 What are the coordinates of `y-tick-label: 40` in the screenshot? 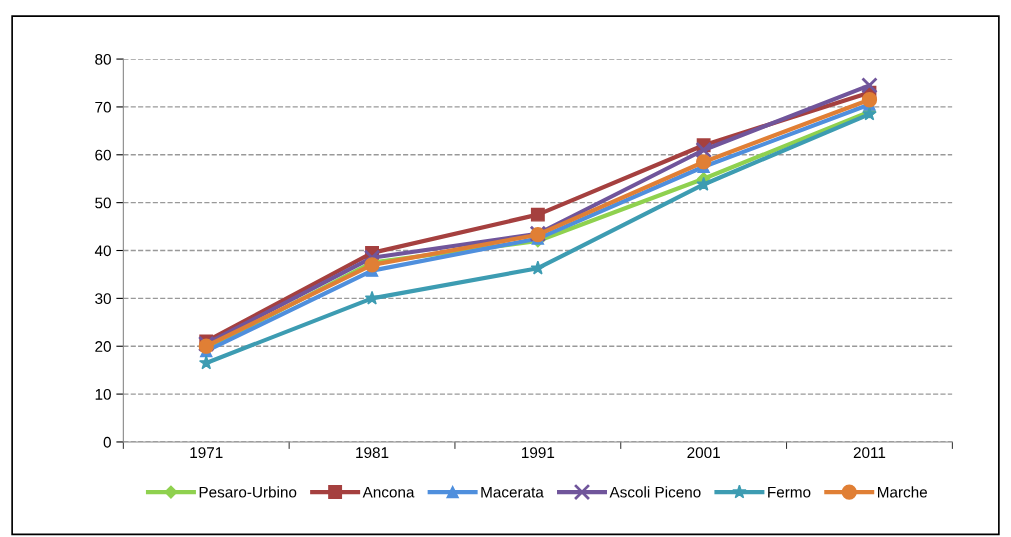 It's located at (102, 251).